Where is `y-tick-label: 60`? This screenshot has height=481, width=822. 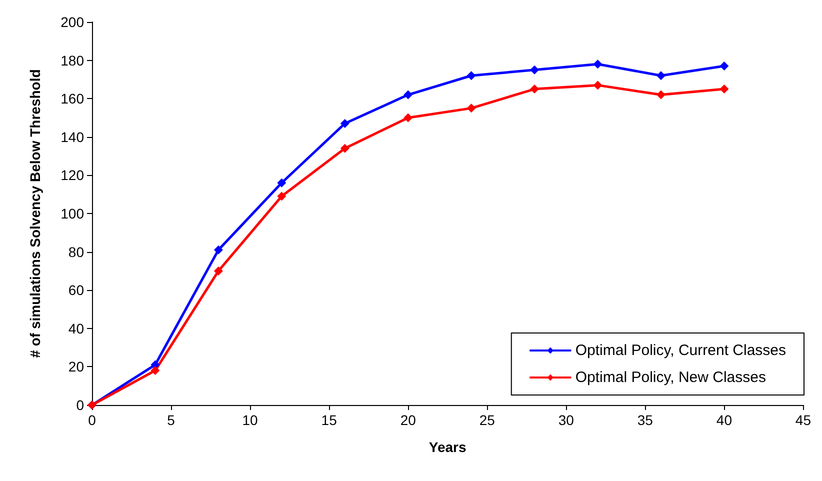 y-tick-label: 60 is located at coordinates (76, 290).